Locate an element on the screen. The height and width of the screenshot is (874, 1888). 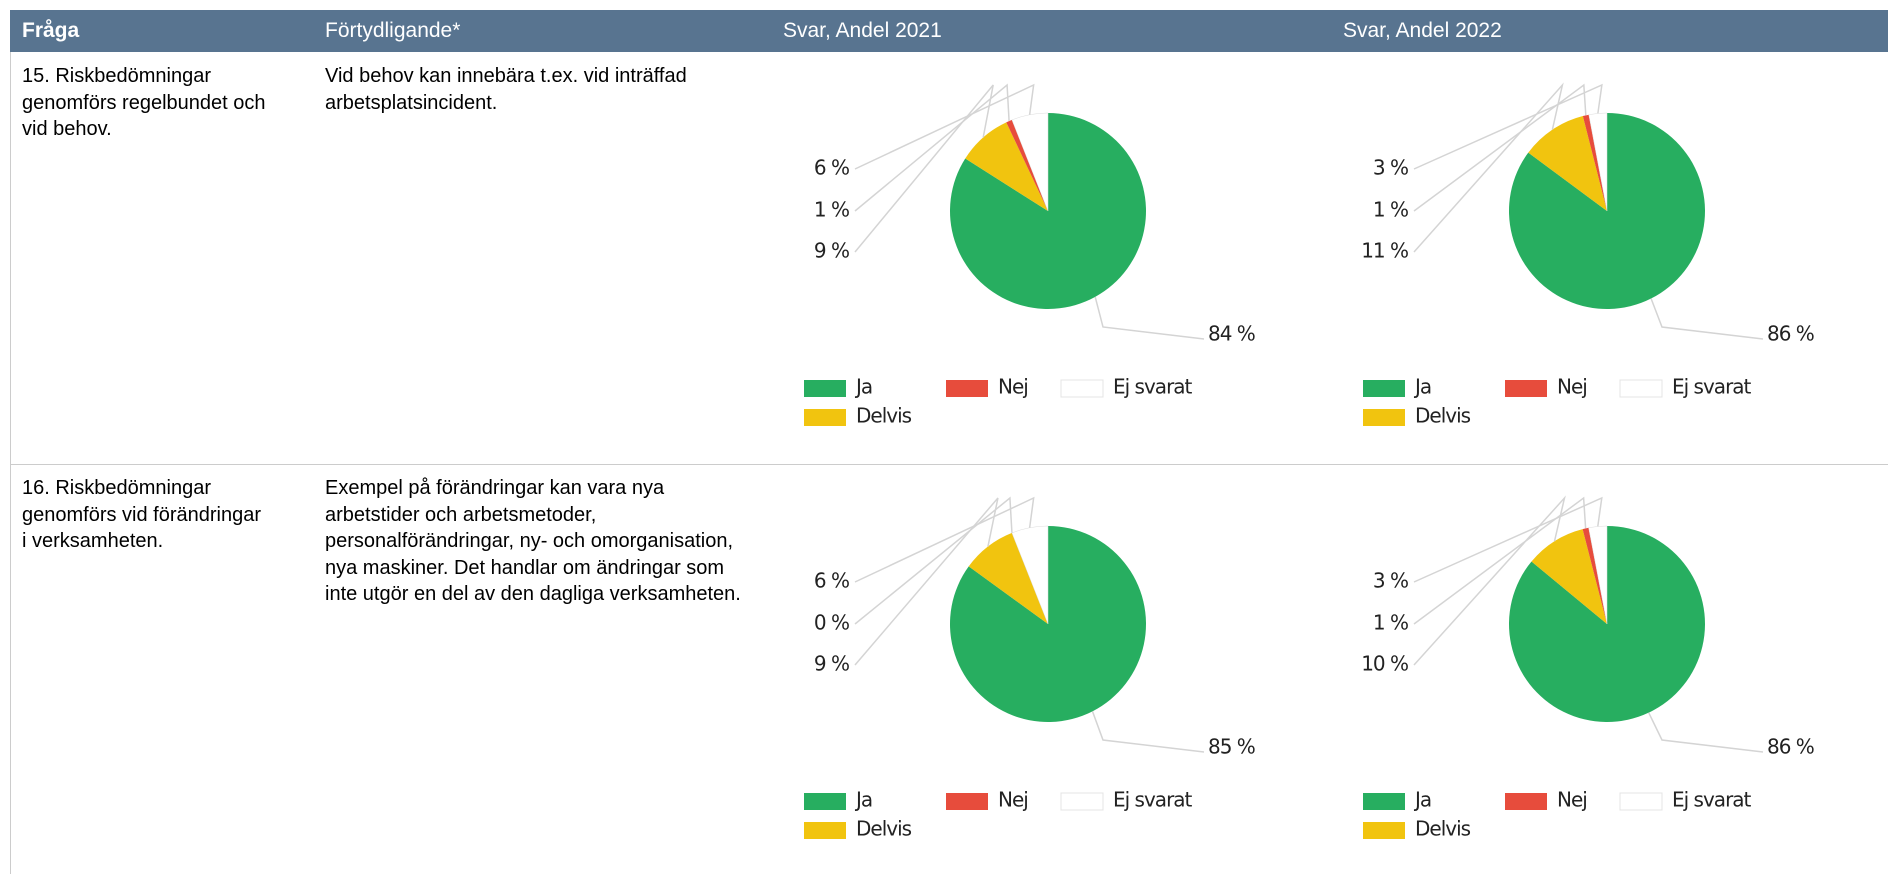
border is located at coordinates (10, 463).